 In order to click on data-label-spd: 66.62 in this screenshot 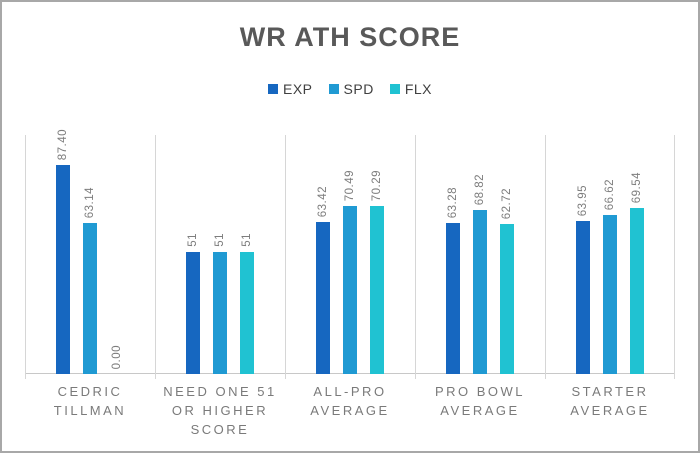, I will do `click(610, 194)`.